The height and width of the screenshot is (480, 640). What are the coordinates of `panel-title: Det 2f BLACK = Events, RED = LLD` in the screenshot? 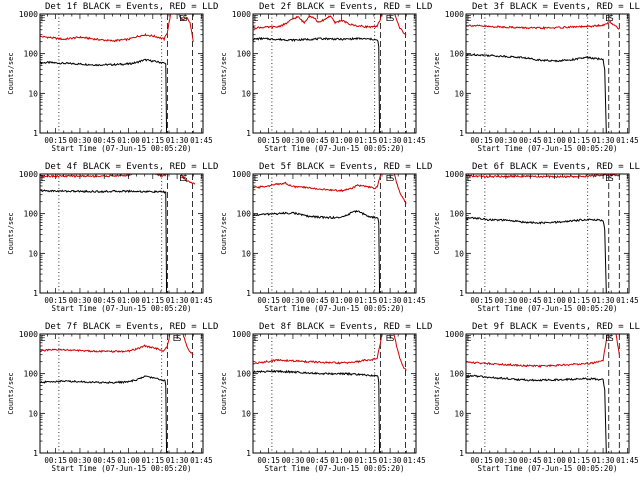 It's located at (345, 7).